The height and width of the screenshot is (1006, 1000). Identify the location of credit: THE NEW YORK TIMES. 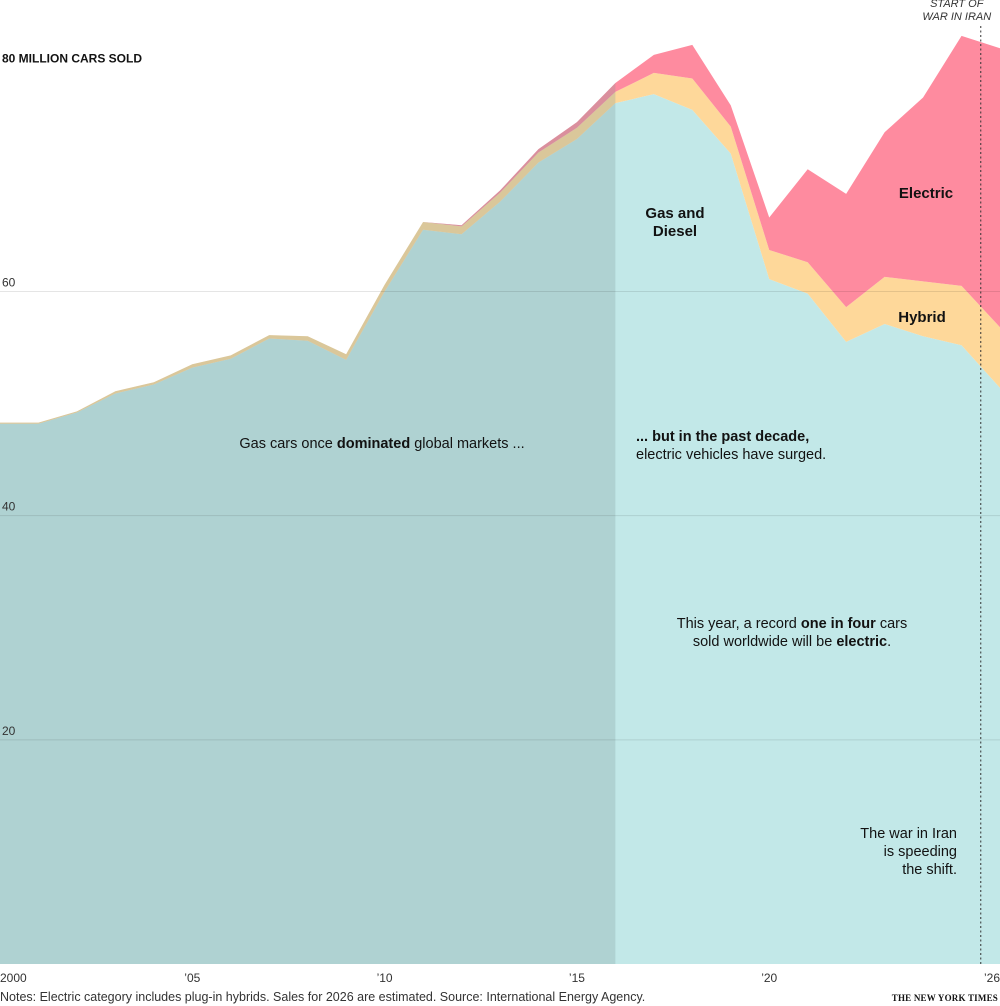
(945, 998).